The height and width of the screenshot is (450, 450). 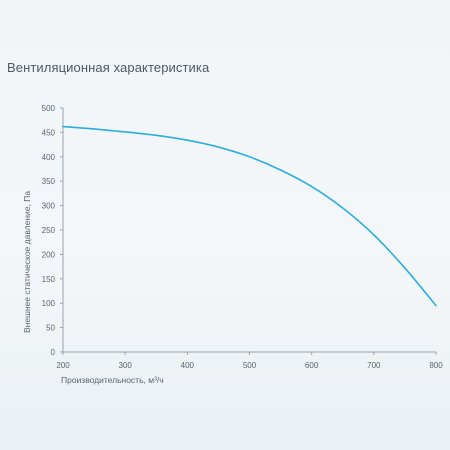 What do you see at coordinates (49, 303) in the screenshot?
I see `y-tick-label: 100` at bounding box center [49, 303].